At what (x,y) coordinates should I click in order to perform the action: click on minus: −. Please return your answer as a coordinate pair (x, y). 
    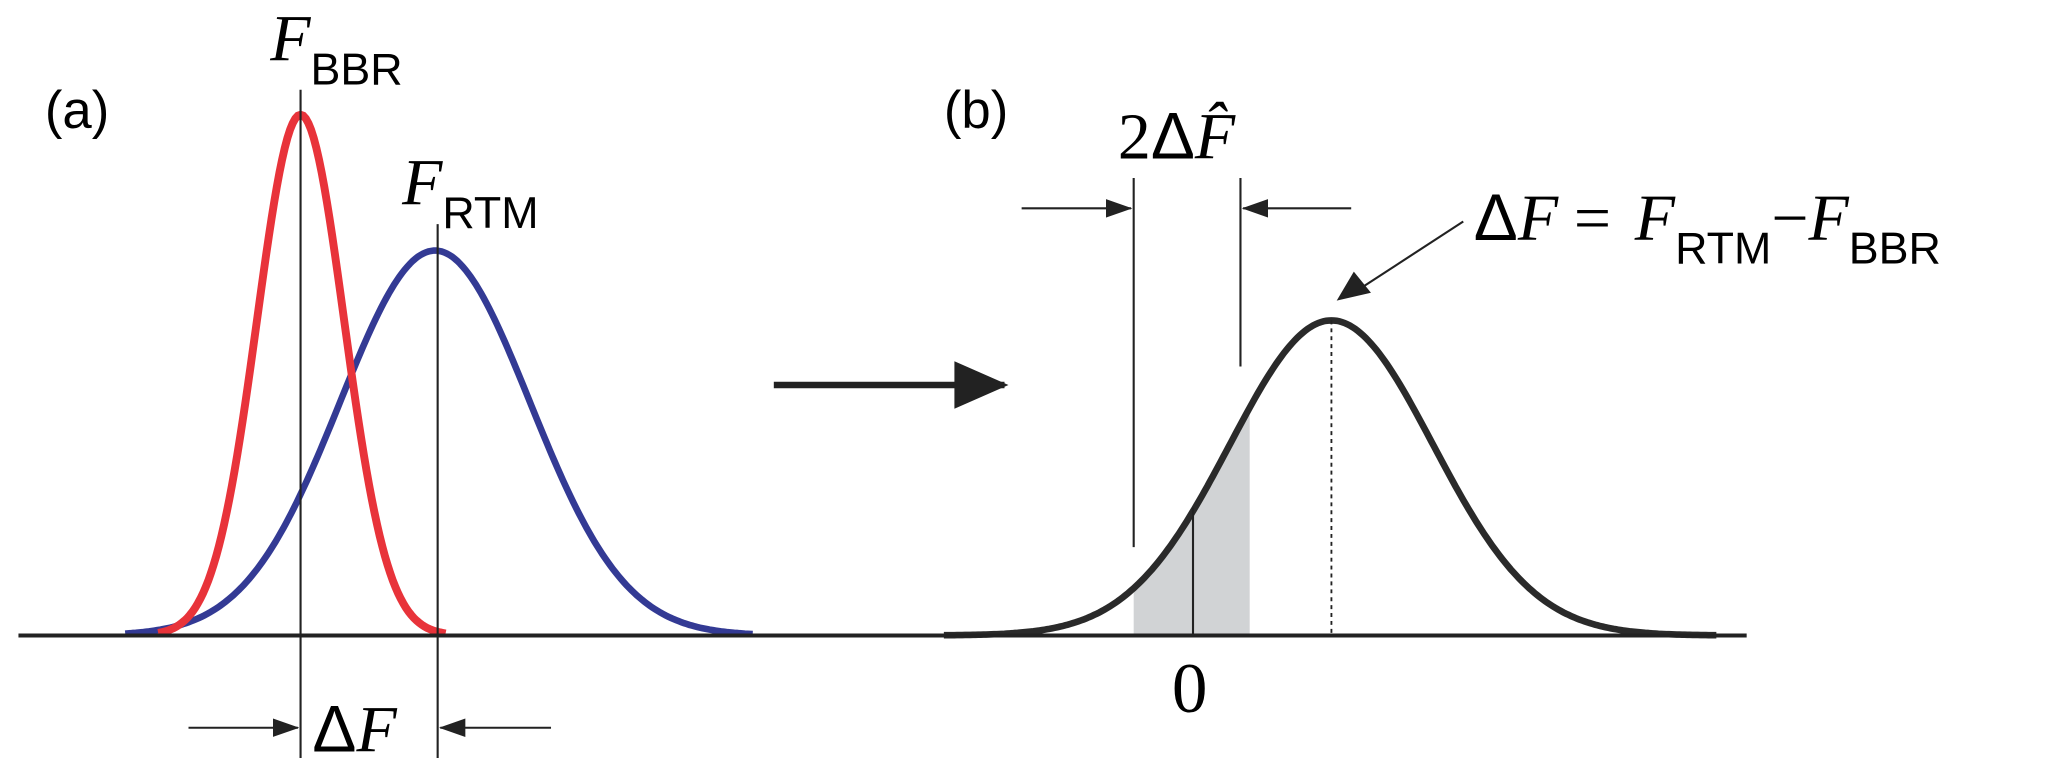
    Looking at the image, I should click on (1789, 218).